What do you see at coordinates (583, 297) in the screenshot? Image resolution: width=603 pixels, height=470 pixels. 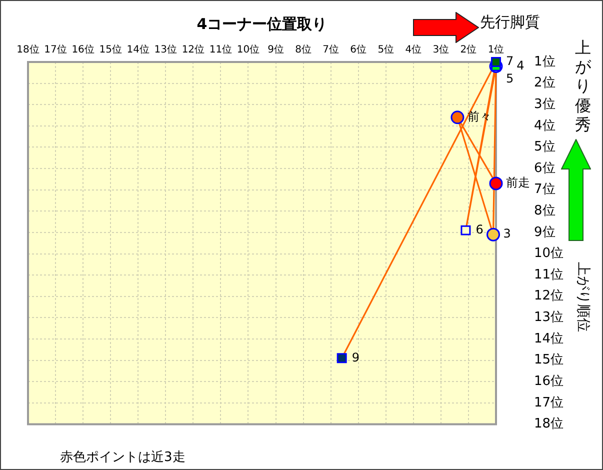 I see `y-axis-title: 上がり順位` at bounding box center [583, 297].